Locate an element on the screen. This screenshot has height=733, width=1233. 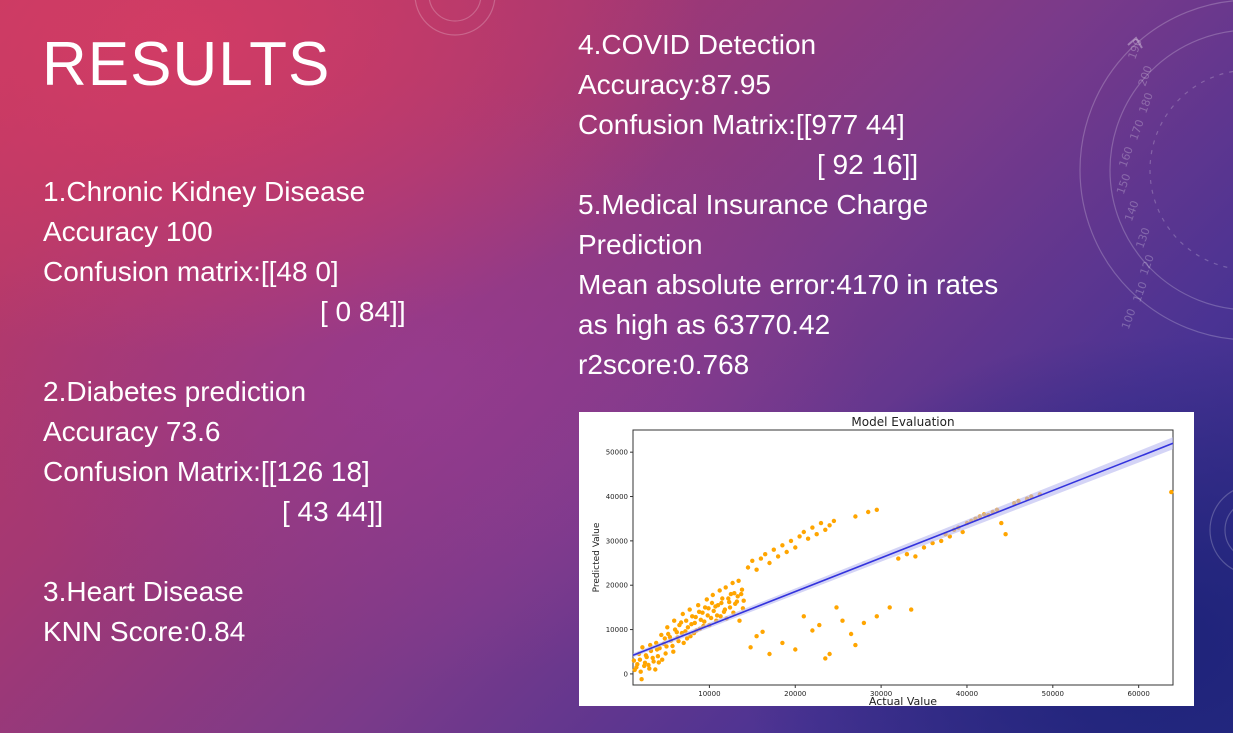
x-axis-label: Actual Value is located at coordinates (903, 700).